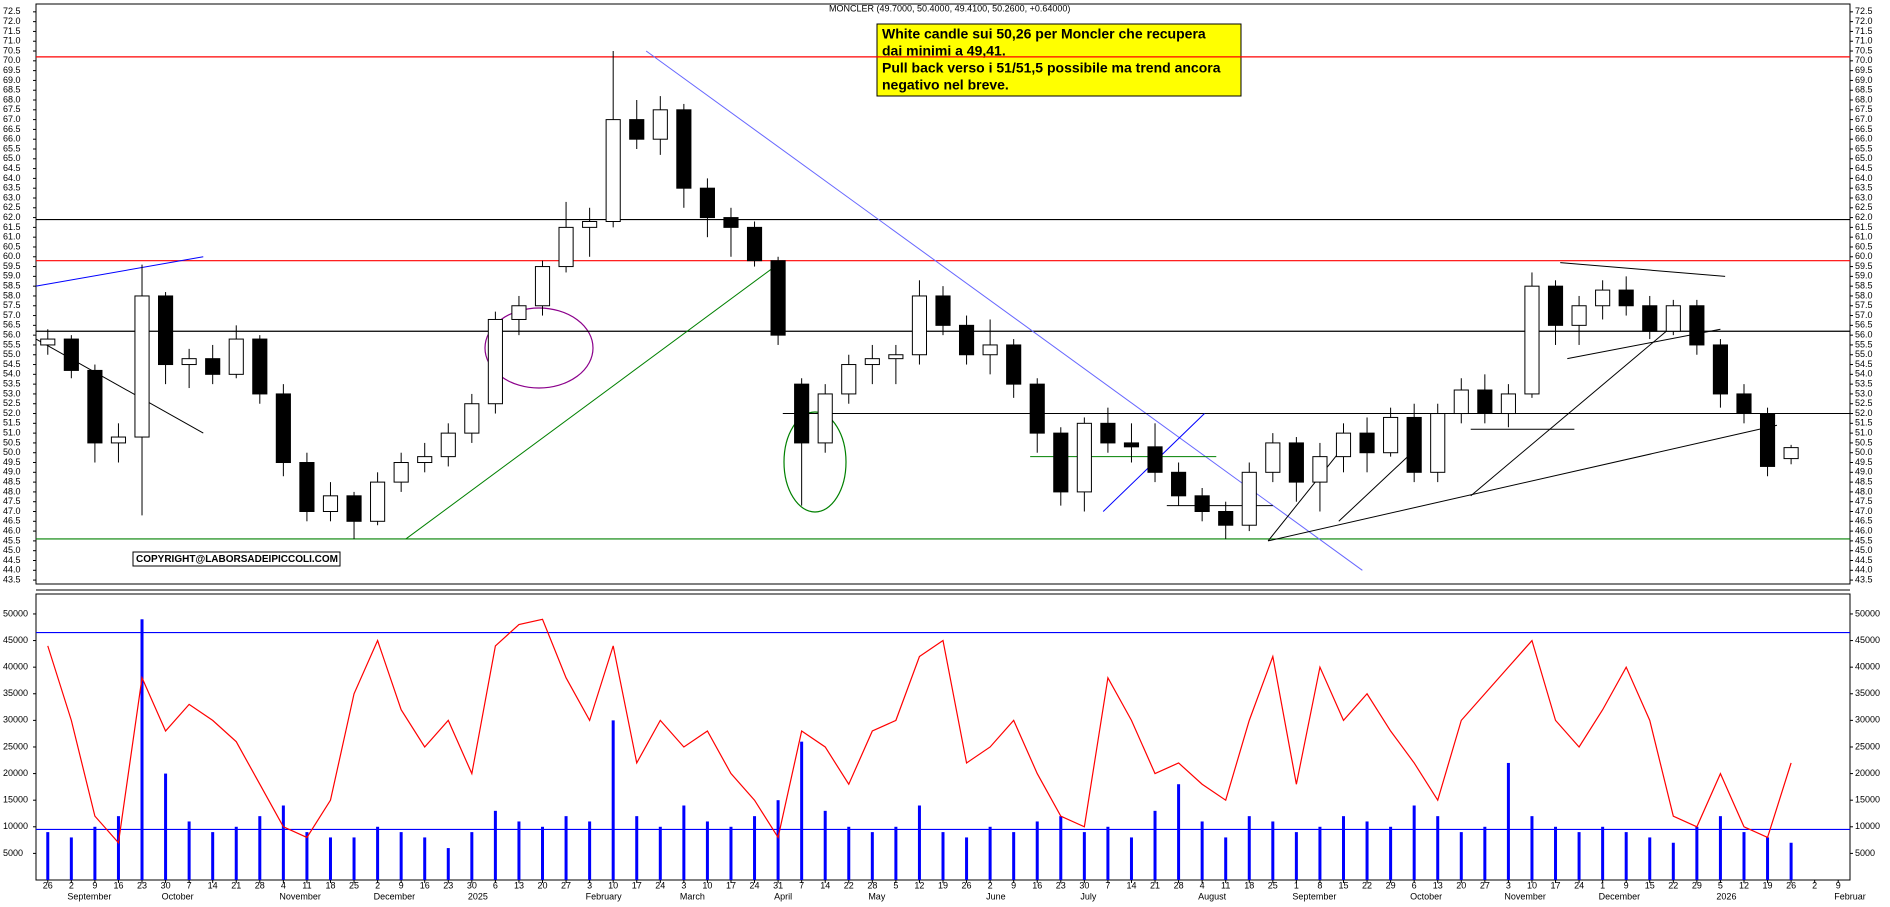 This screenshot has height=907, width=1890. Describe the element at coordinates (1864, 511) in the screenshot. I see `y-tick-label-right: 47.0` at that location.